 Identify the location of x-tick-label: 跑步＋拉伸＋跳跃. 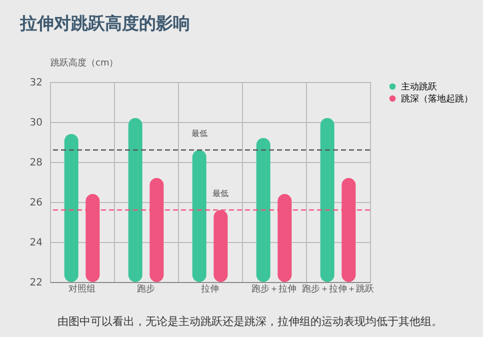
(338, 289).